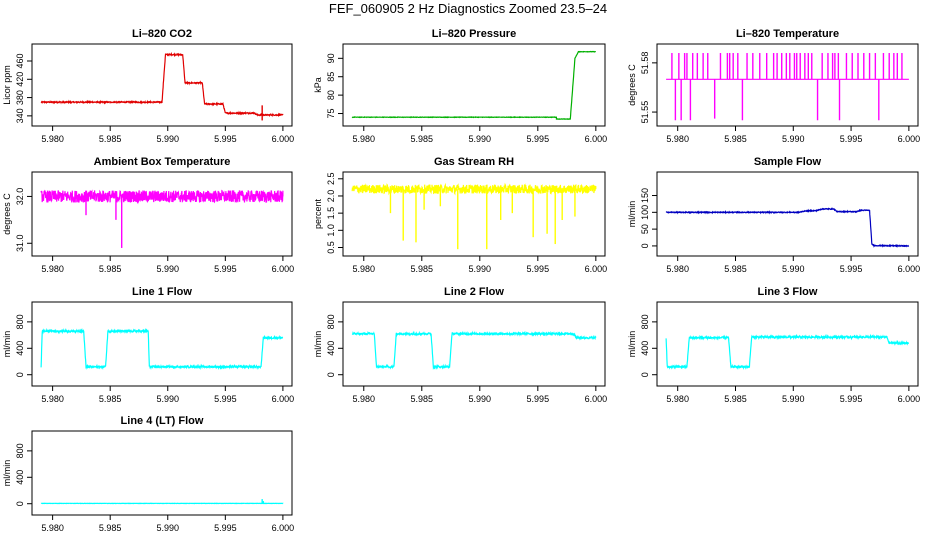 The width and height of the screenshot is (936, 540). Describe the element at coordinates (318, 85) in the screenshot. I see `y-axis-label: kPa` at that location.